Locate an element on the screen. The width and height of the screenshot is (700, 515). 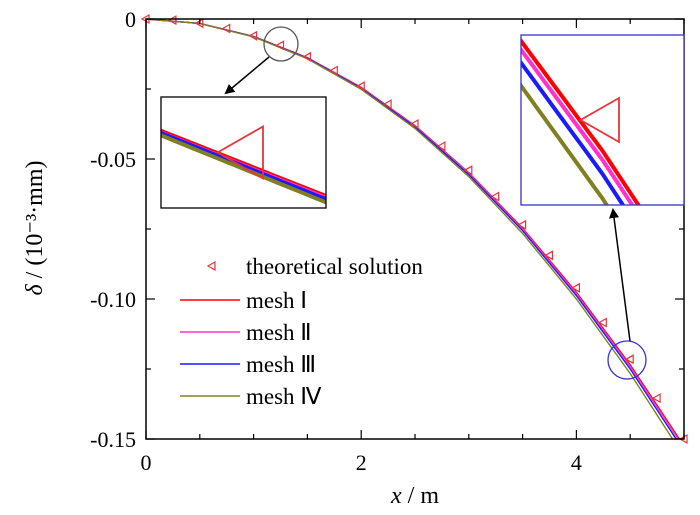
legend-label-3: mesh Ⅲ is located at coordinates (281, 364).